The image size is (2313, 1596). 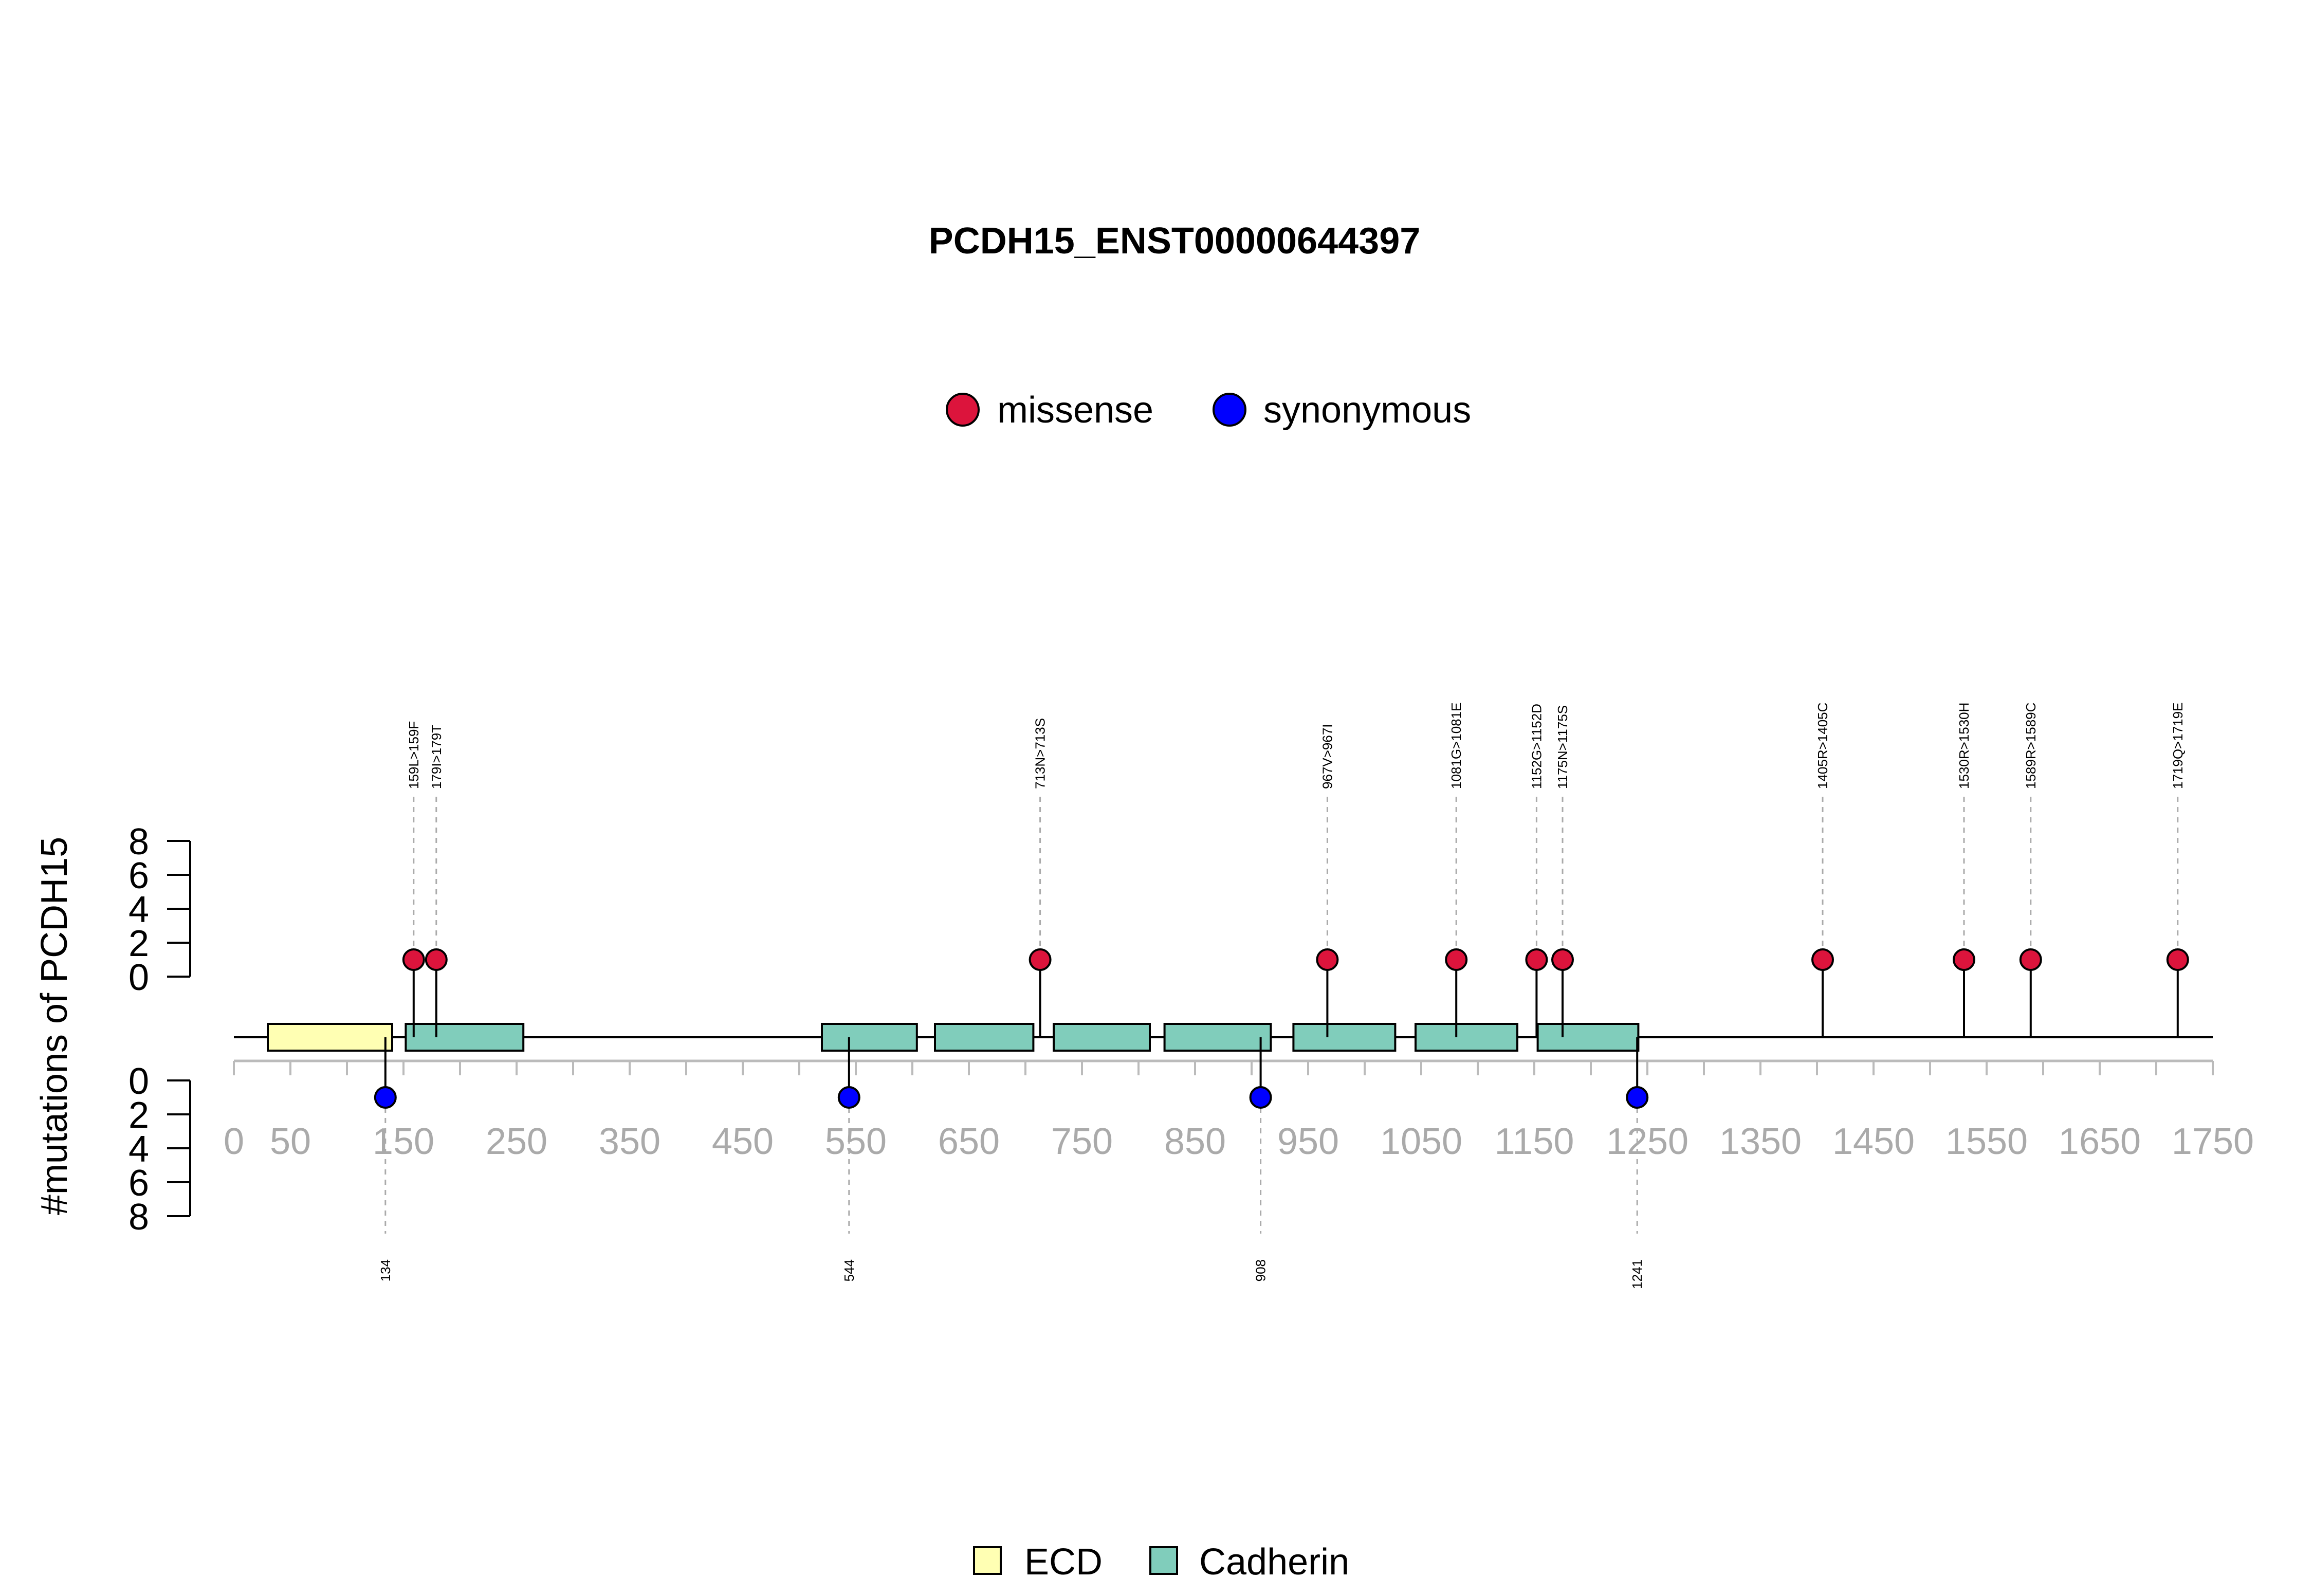 I want to click on domain-legend: ECD Cadherin, so click(x=1161, y=1563).